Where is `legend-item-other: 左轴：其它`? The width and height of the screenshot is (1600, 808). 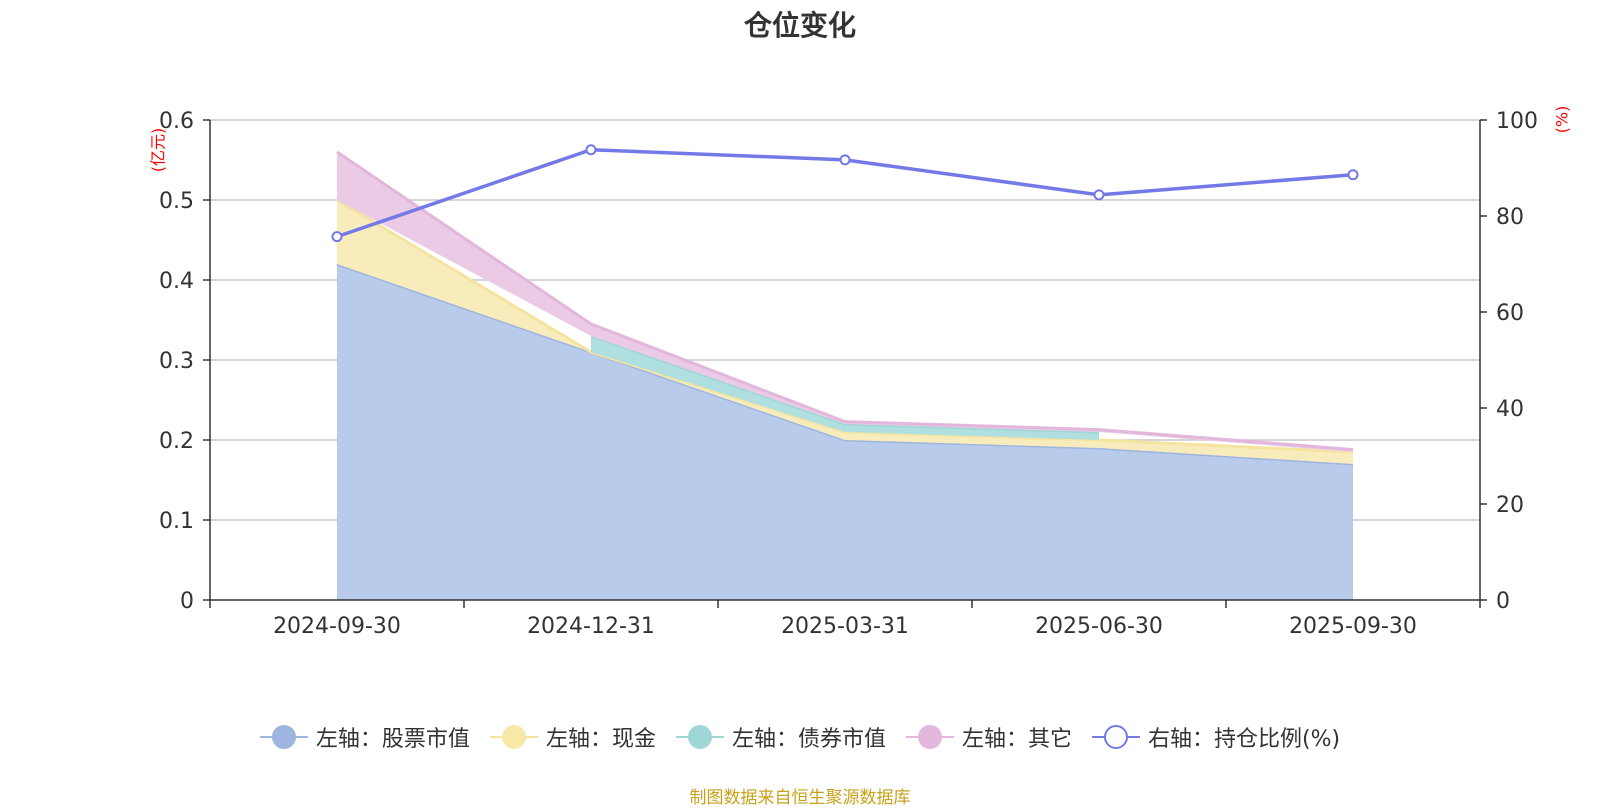
legend-item-other: 左轴：其它 is located at coordinates (988, 737).